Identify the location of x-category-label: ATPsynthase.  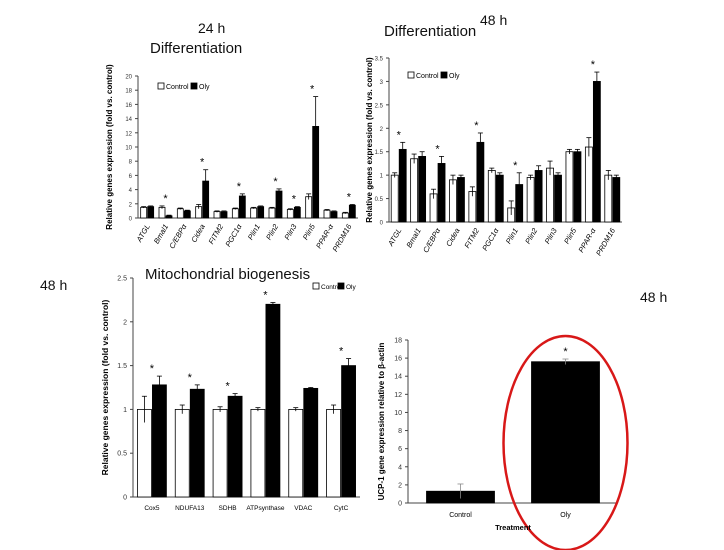
(265, 508).